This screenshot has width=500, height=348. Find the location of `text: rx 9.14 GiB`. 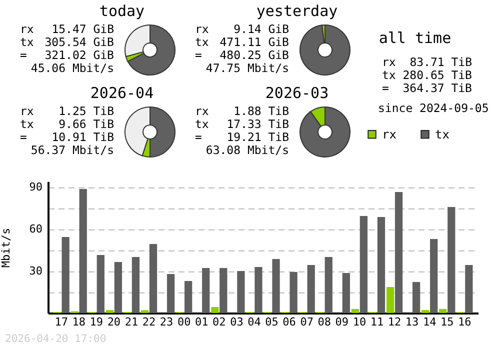

text: rx 9.14 GiB is located at coordinates (242, 29).